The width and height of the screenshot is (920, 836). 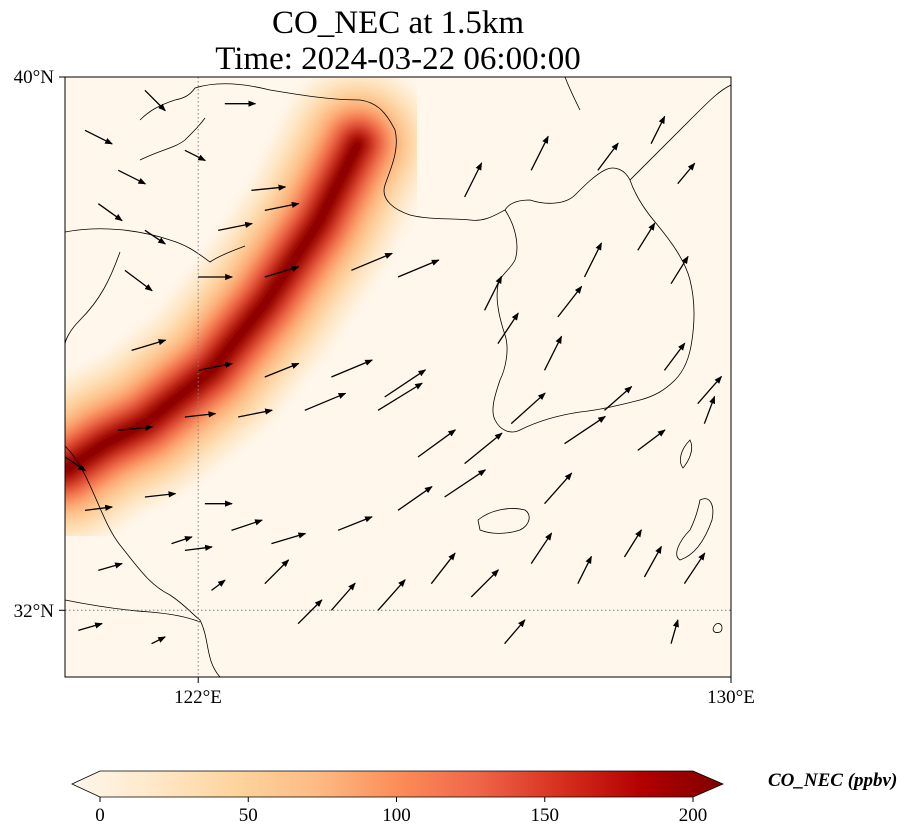 What do you see at coordinates (398, 784) in the screenshot?
I see `colorbar-body` at bounding box center [398, 784].